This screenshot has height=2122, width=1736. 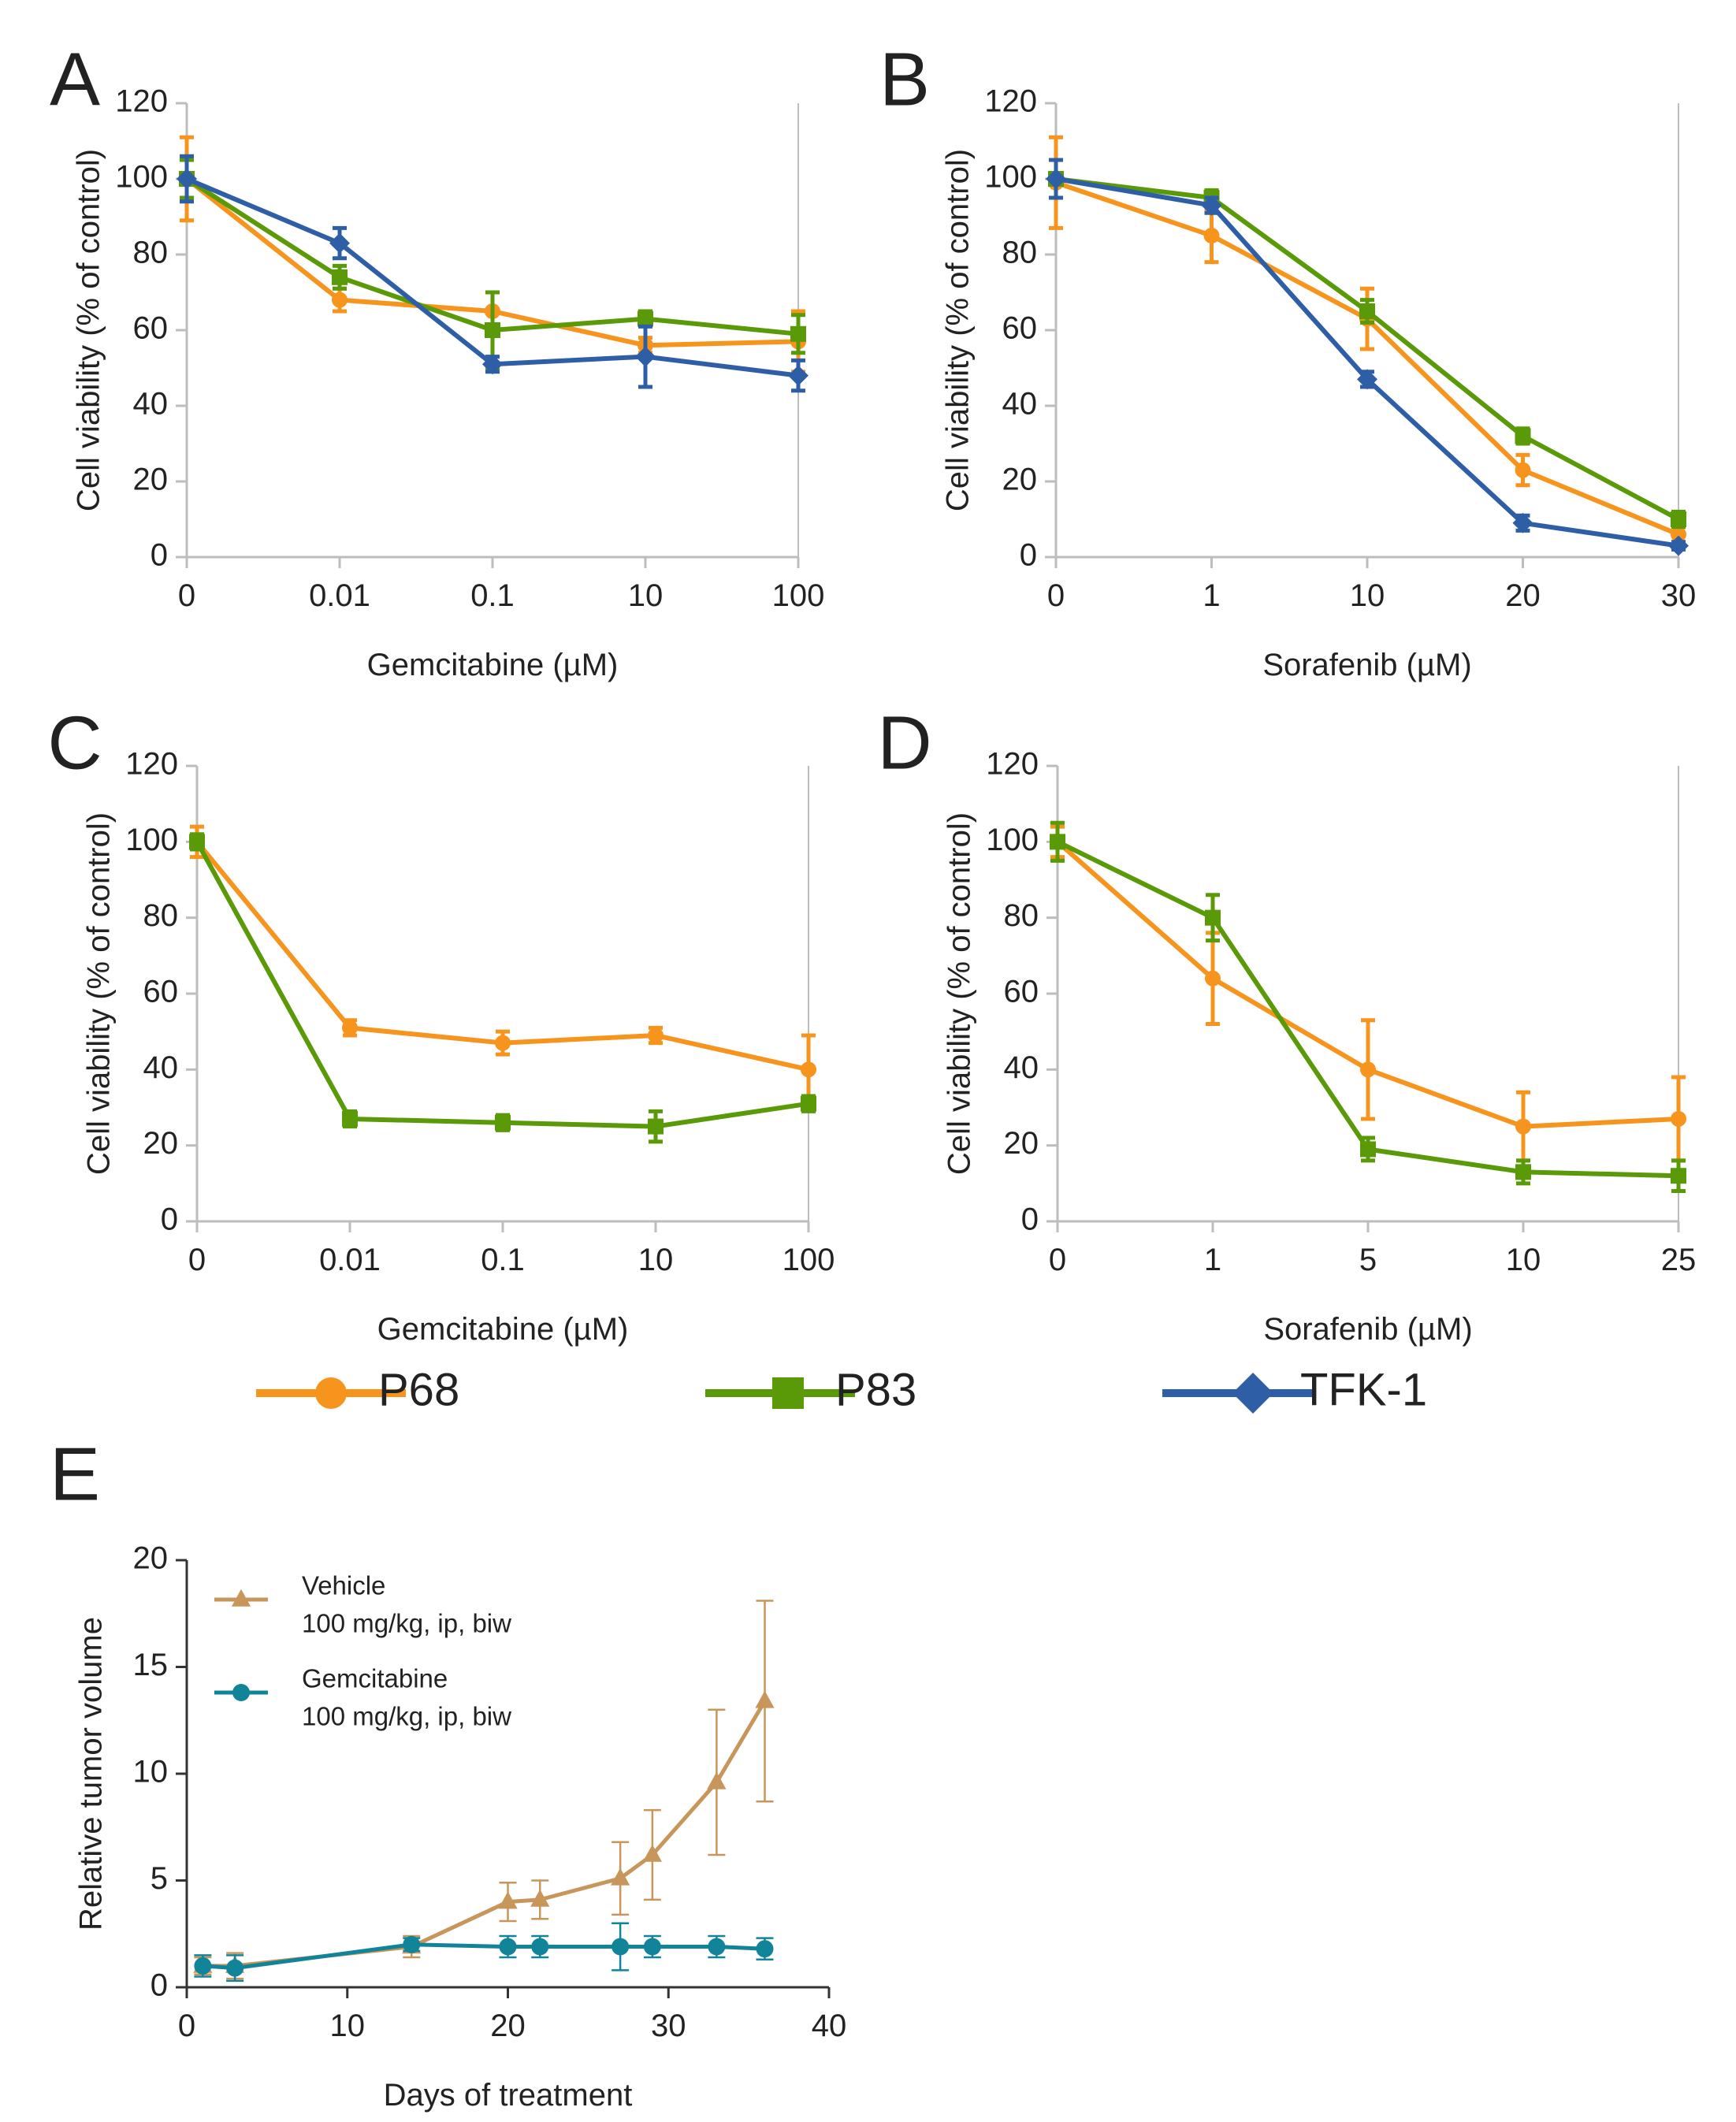 I want to click on panel-letter: E, so click(x=75, y=1474).